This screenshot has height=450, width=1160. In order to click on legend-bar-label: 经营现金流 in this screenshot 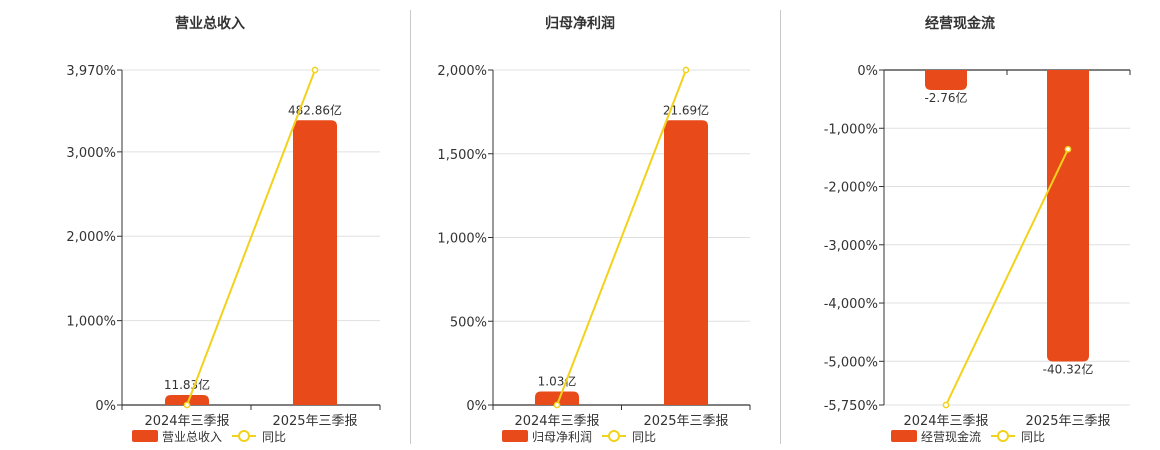, I will do `click(951, 436)`.